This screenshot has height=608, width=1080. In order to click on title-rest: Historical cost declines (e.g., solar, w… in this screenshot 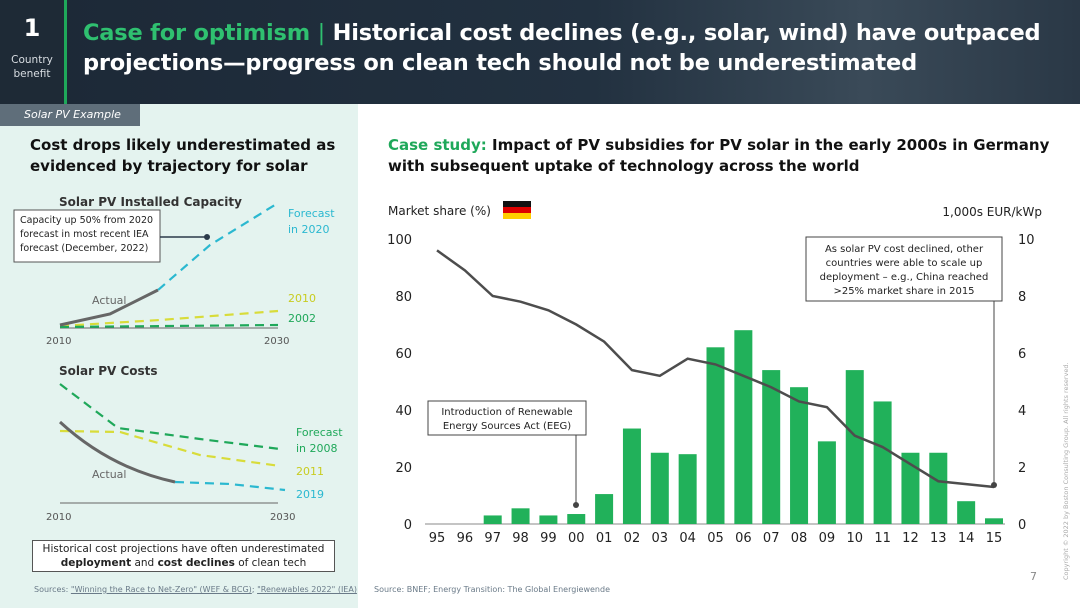, I will do `click(562, 48)`.